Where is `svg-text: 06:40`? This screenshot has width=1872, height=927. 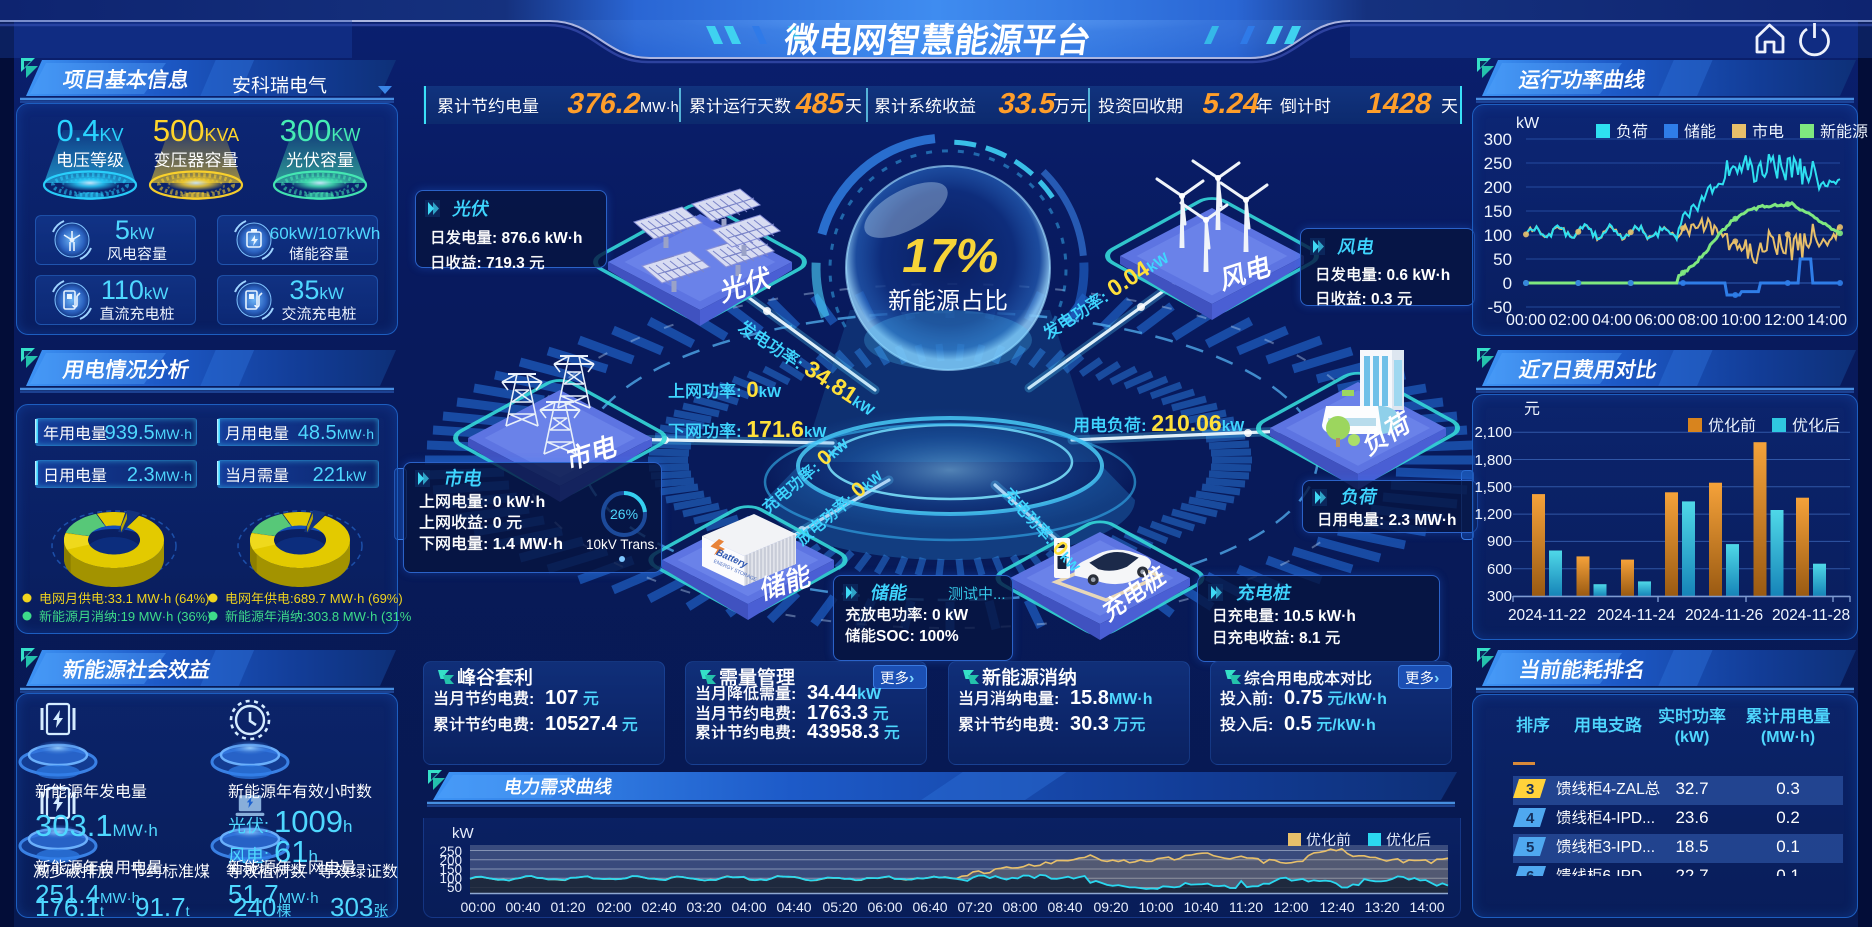 svg-text: 06:40 is located at coordinates (929, 907).